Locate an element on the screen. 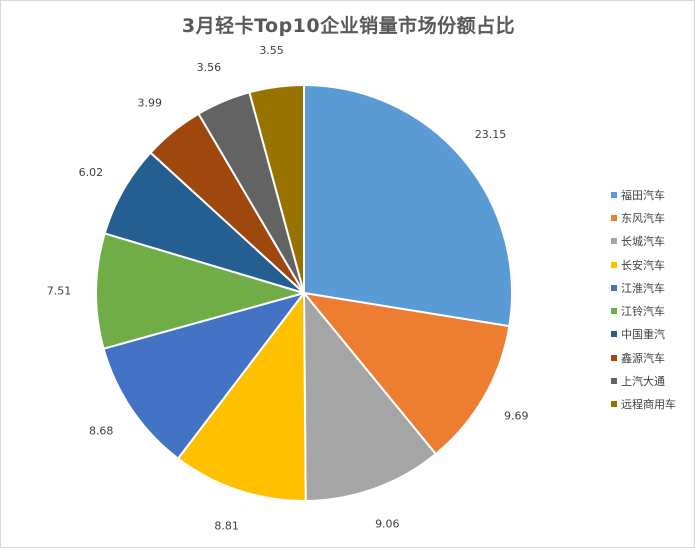 This screenshot has height=549, width=695. legend-item-8: 鑫源汽车 is located at coordinates (653, 357).